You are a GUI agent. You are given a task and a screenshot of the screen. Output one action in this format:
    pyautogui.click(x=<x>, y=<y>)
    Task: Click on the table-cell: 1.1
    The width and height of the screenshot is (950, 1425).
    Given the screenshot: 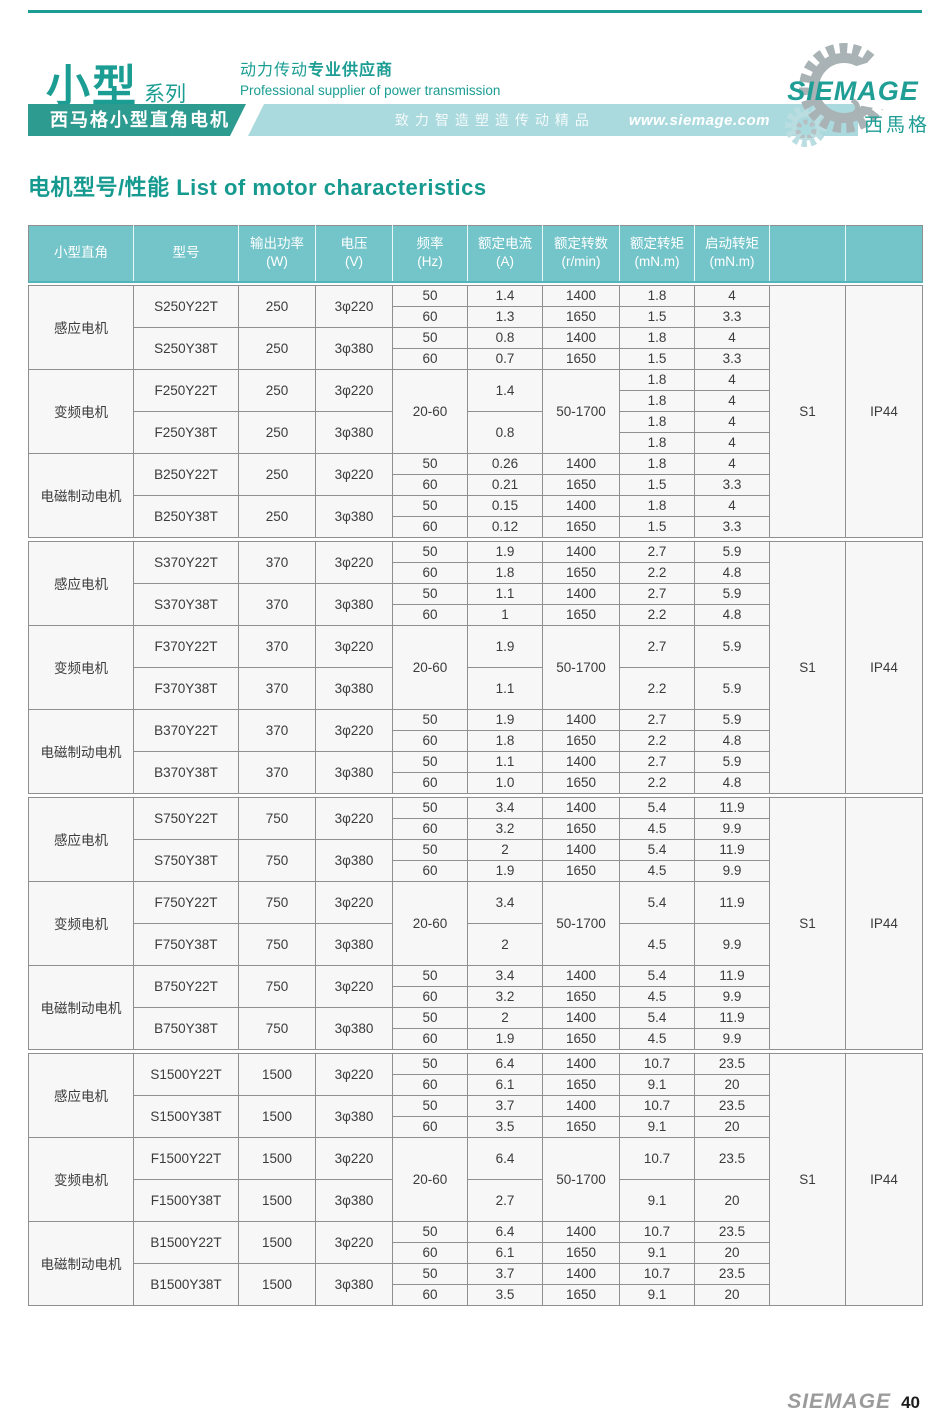 What is the action you would take?
    pyautogui.click(x=505, y=761)
    